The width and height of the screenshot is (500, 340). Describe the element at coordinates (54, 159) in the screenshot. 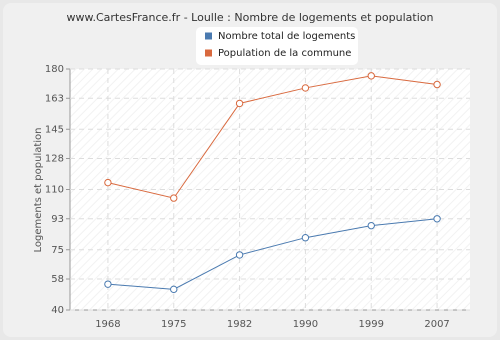

I see `y-tick-label: 128` at that location.